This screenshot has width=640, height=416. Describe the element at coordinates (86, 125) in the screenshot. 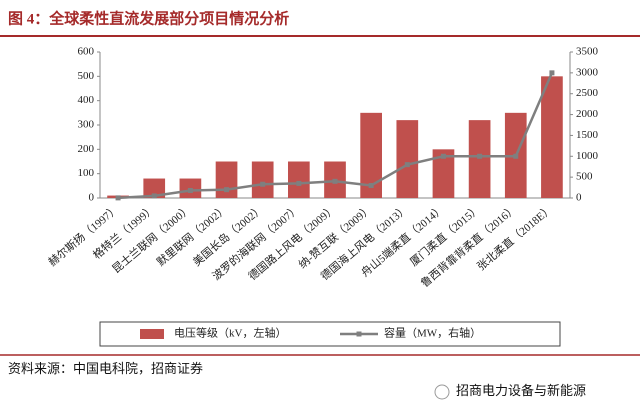

I see `y-tick-label: 300` at that location.